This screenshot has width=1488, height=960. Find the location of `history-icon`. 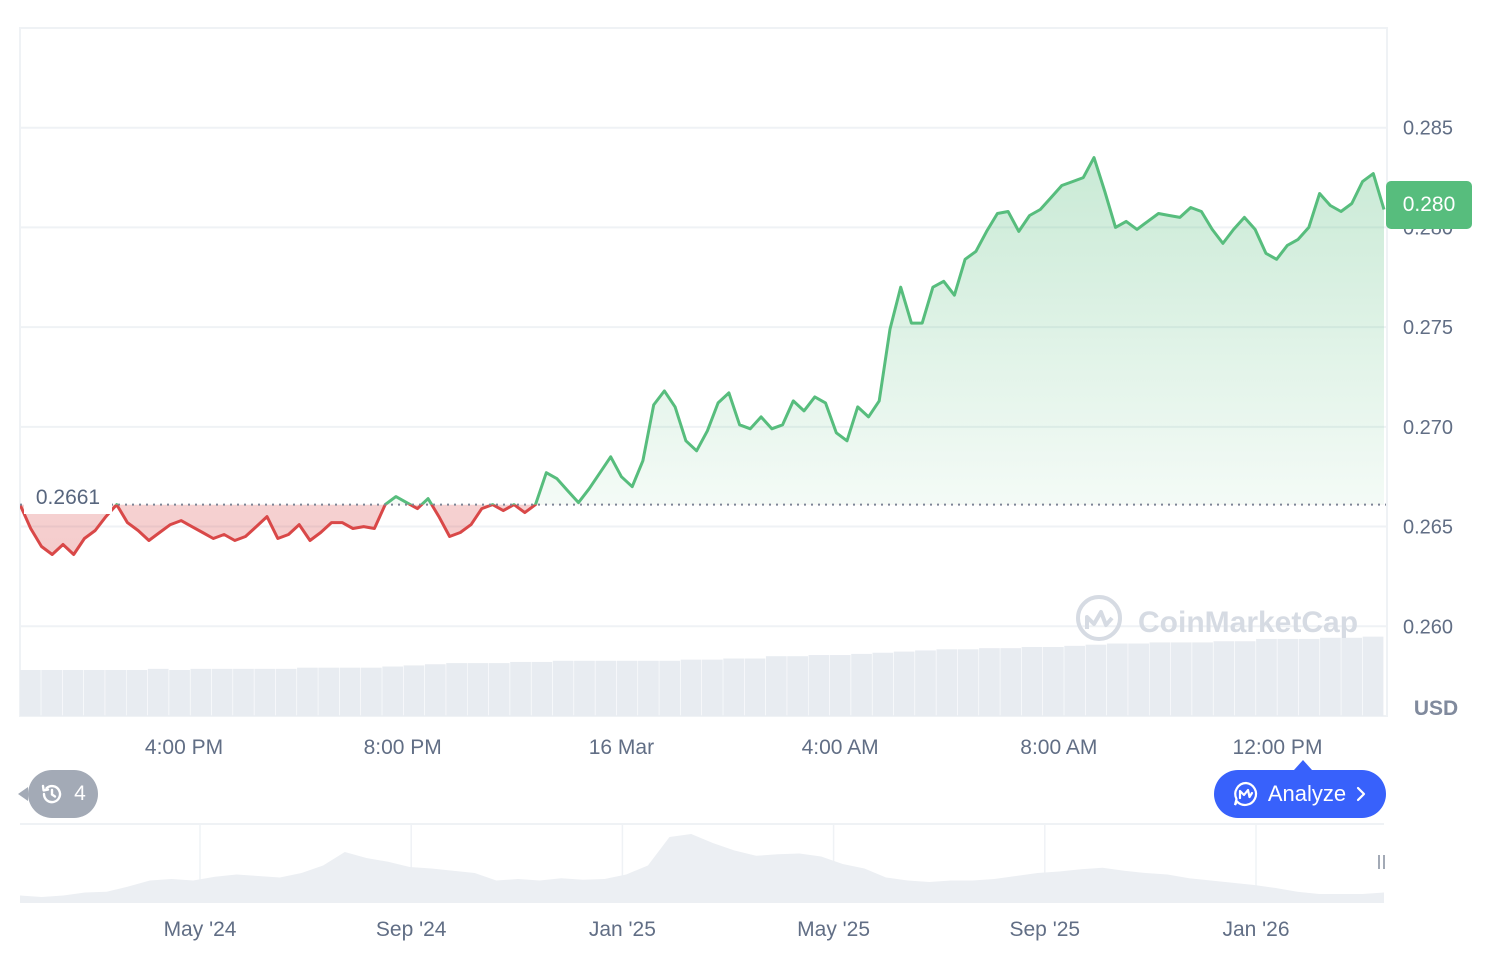

history-icon is located at coordinates (51, 794).